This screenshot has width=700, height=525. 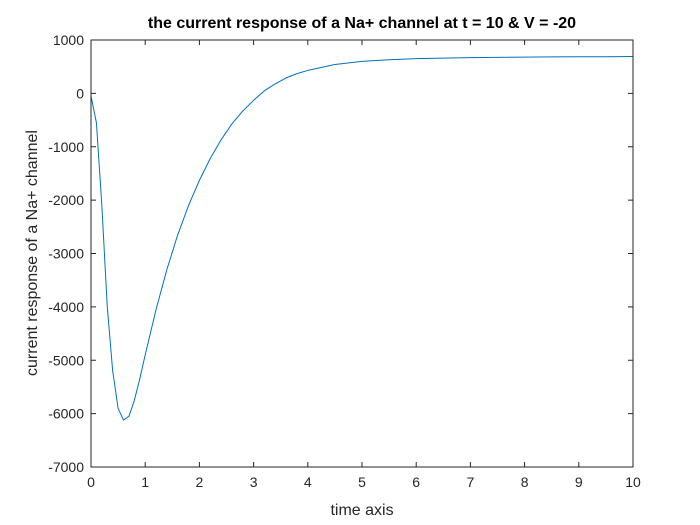 What do you see at coordinates (66, 200) in the screenshot?
I see `y-tick-label: -2000` at bounding box center [66, 200].